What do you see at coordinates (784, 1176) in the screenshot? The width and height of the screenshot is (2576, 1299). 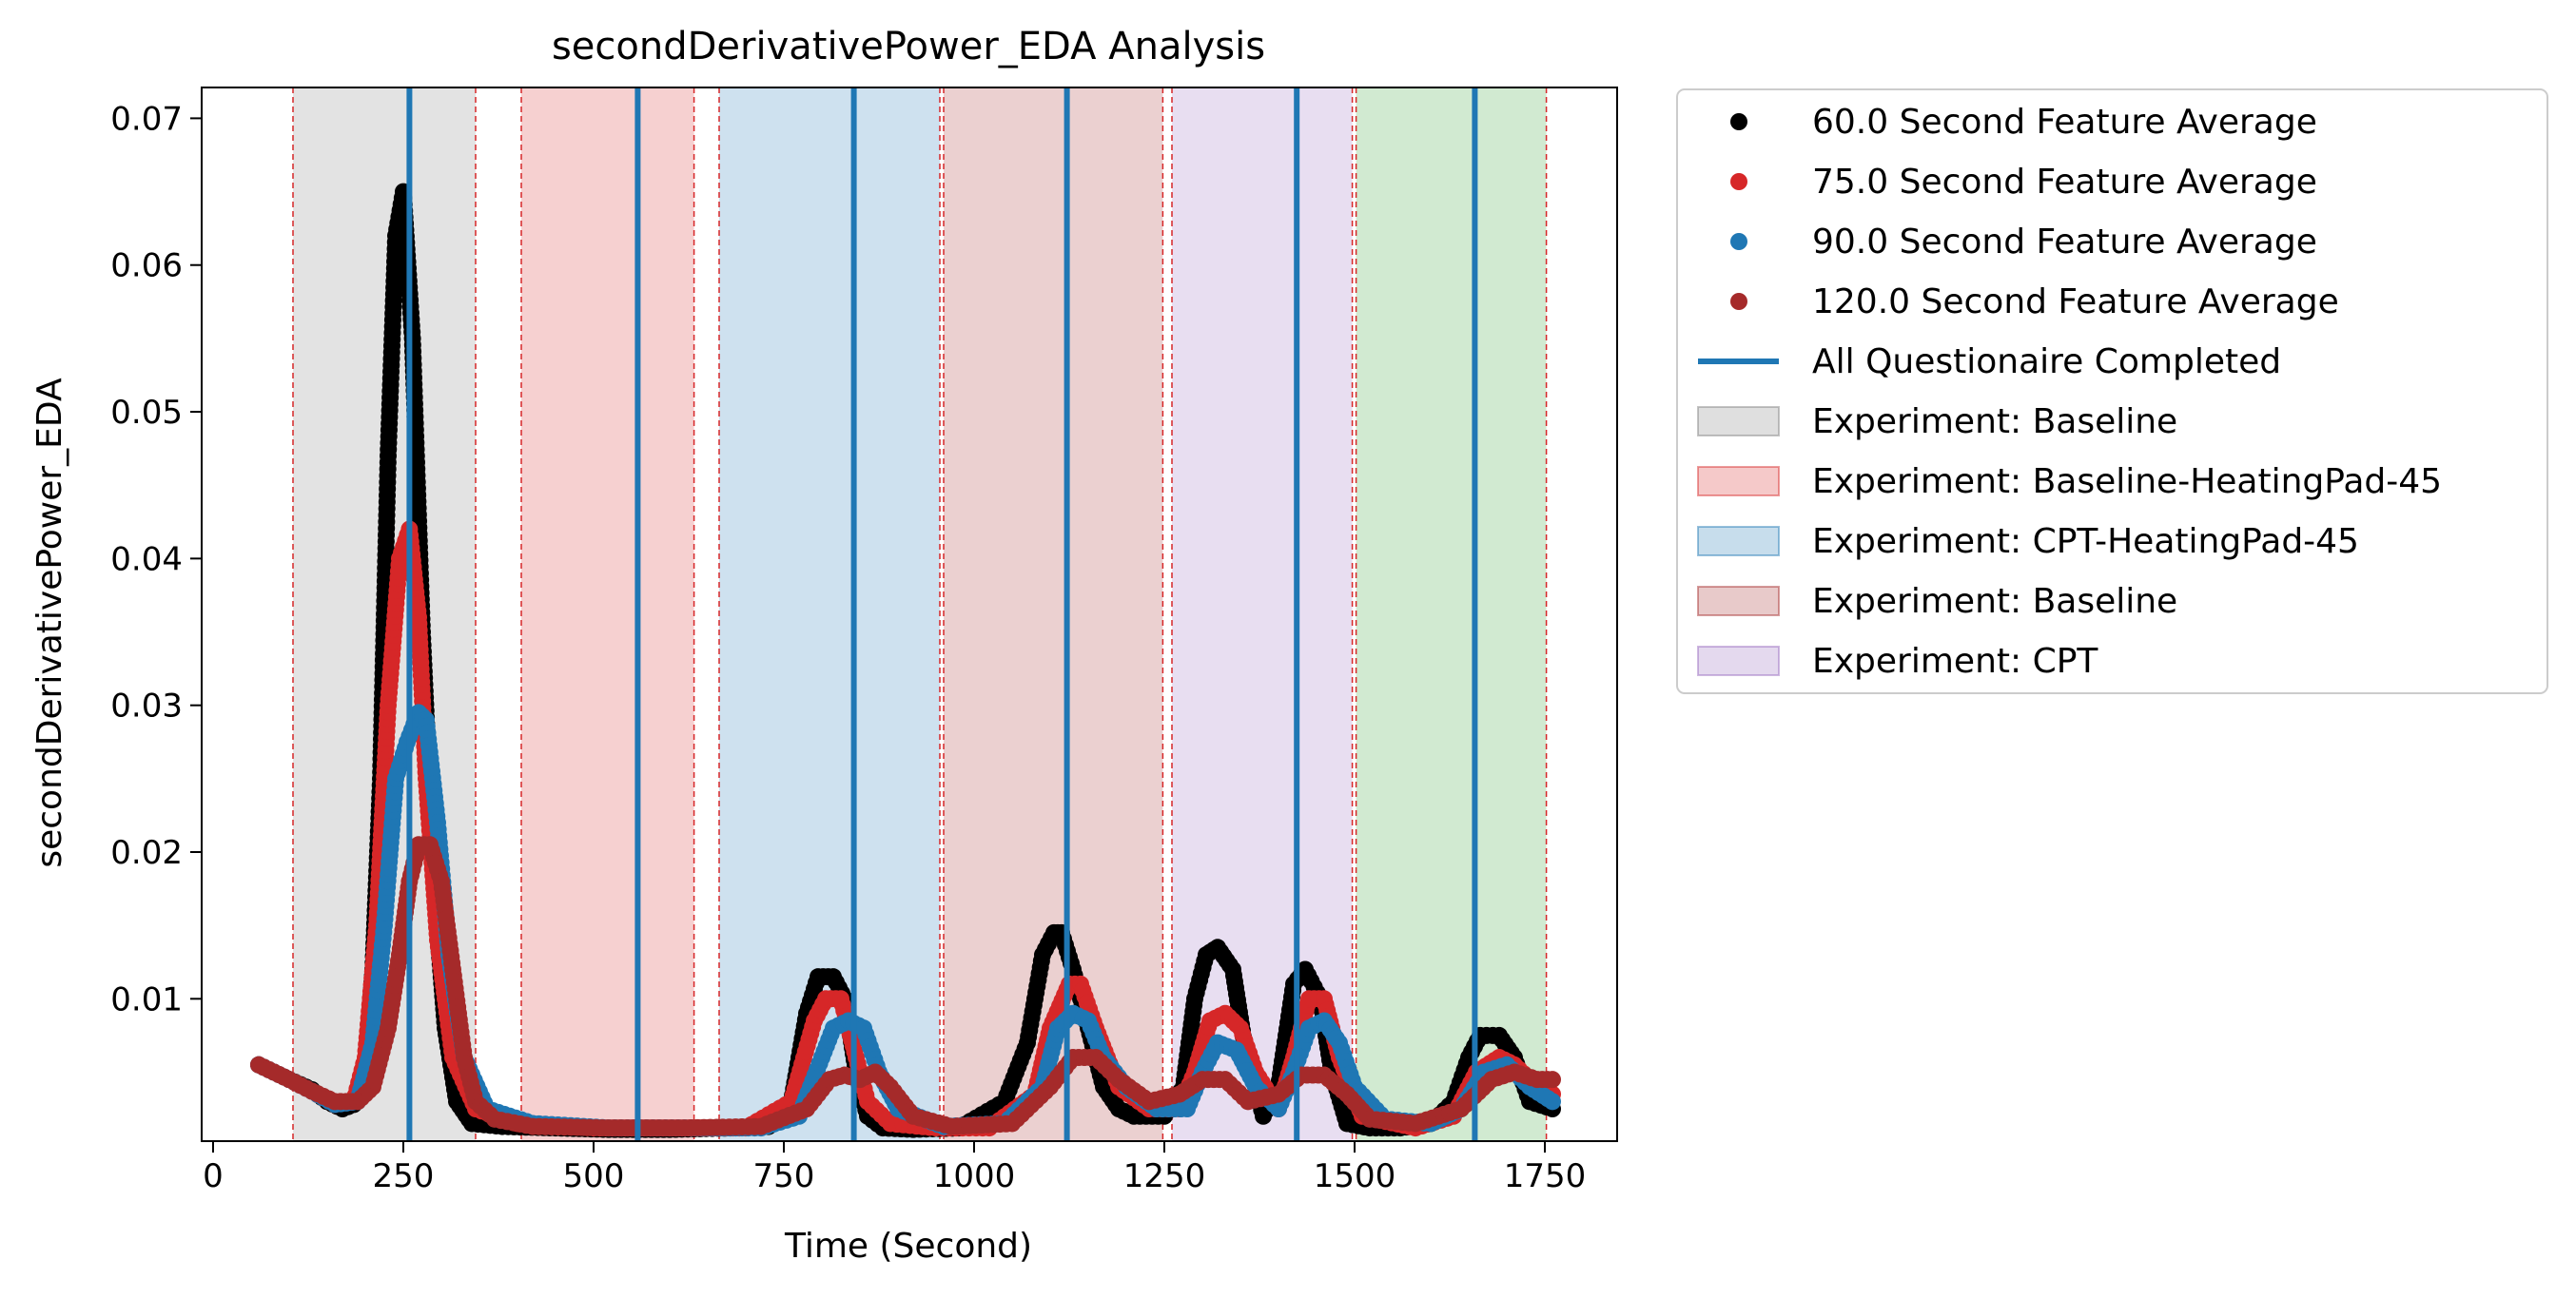 I see `x-tick-label: 750` at bounding box center [784, 1176].